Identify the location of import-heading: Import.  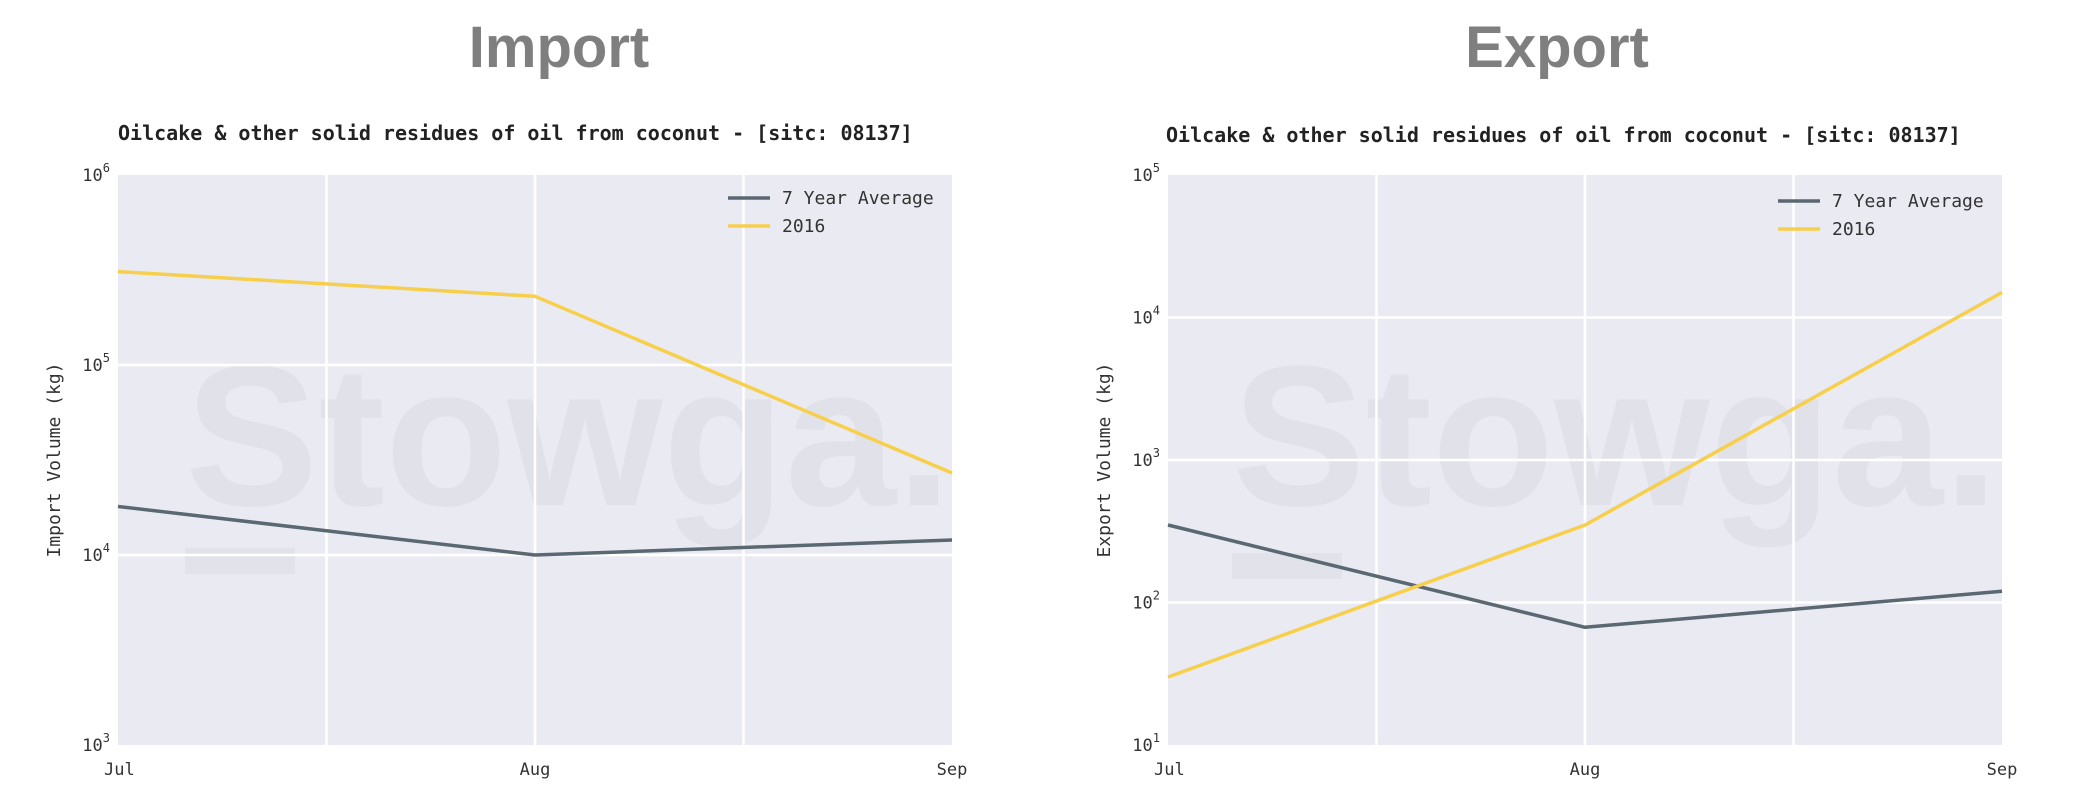
(559, 47).